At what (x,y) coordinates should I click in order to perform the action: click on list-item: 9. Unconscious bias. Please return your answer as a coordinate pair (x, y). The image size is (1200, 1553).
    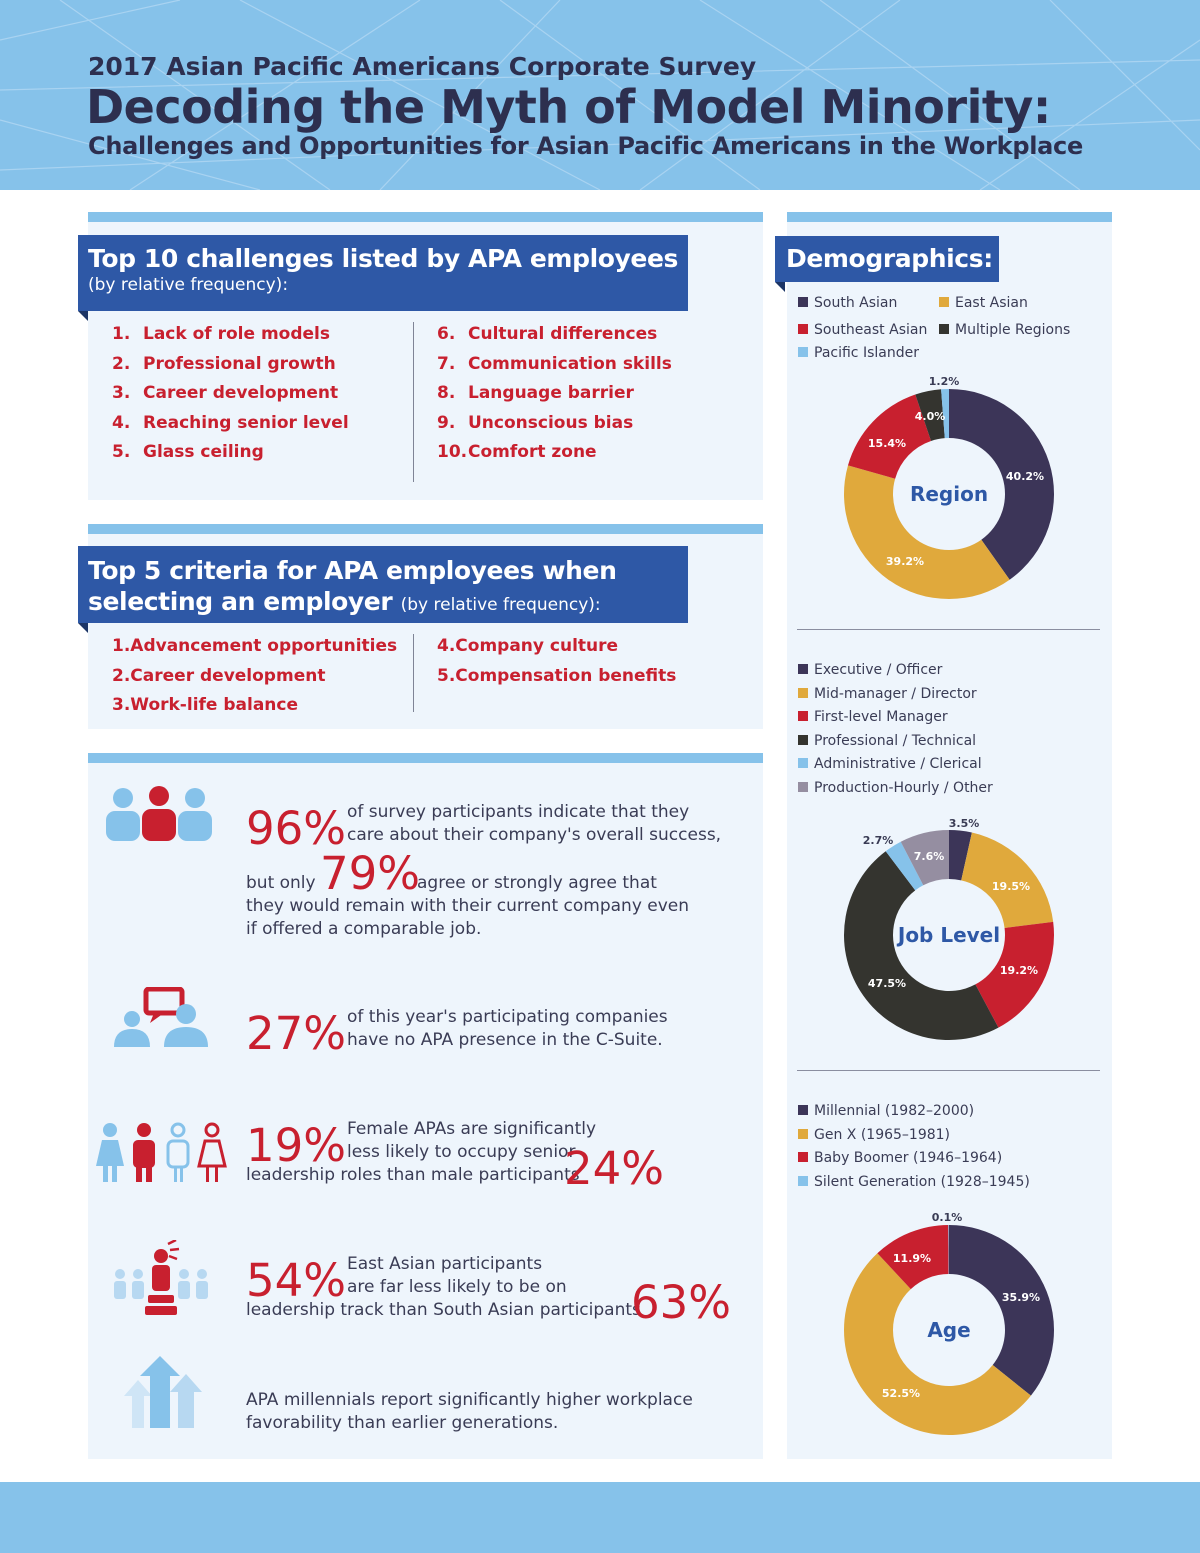
    Looking at the image, I should click on (535, 422).